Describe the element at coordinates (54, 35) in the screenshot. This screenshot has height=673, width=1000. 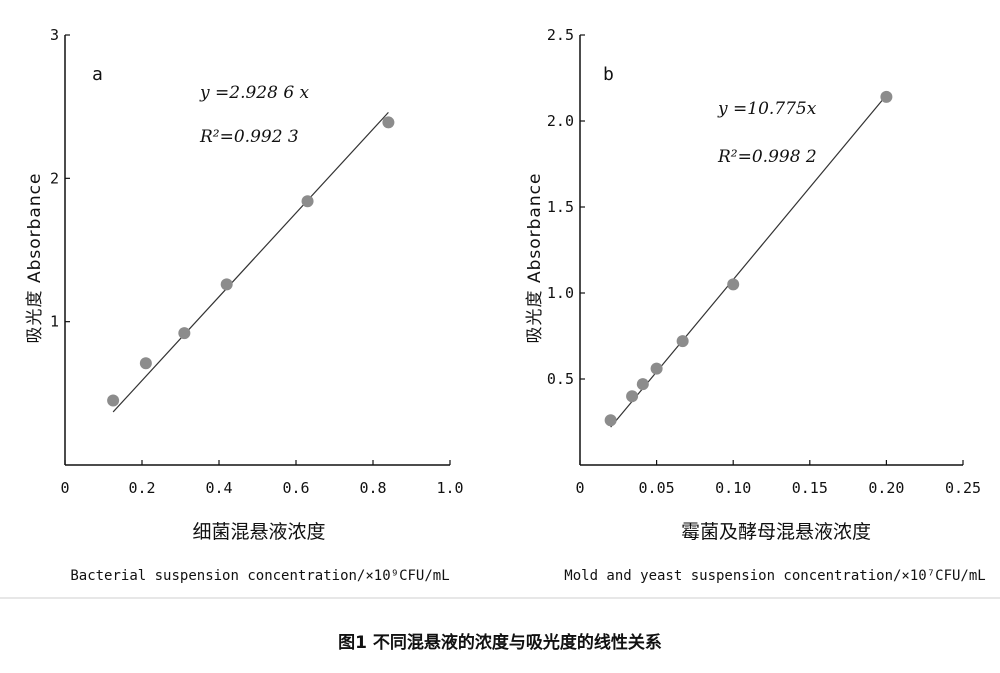
I see `y-tick-label: 3` at that location.